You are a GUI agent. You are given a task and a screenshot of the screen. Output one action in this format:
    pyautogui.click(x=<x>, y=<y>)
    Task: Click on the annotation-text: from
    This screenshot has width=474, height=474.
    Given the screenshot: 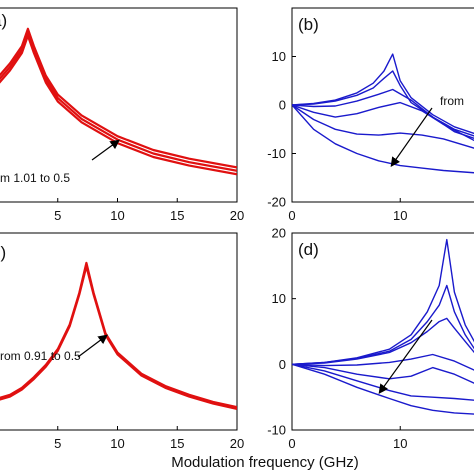 What is the action you would take?
    pyautogui.click(x=452, y=101)
    